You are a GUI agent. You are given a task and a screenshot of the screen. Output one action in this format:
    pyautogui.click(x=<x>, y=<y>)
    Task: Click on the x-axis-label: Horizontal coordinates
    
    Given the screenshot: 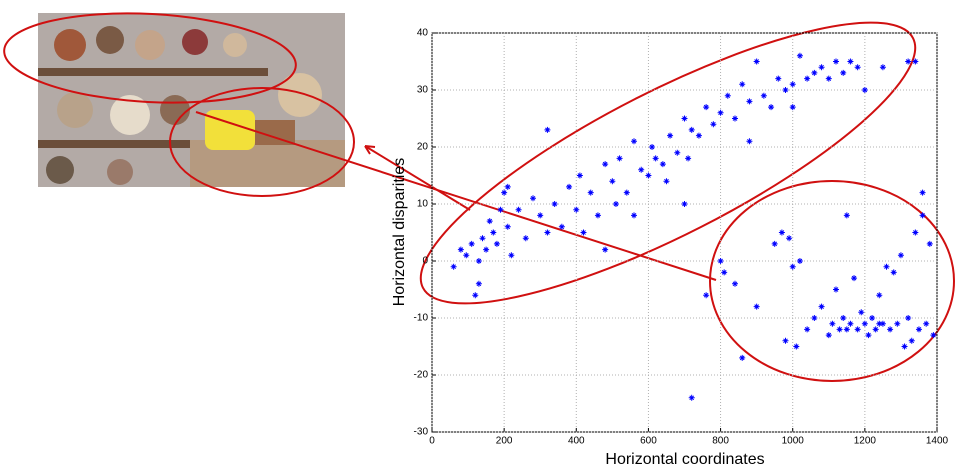 What is the action you would take?
    pyautogui.click(x=684, y=459)
    